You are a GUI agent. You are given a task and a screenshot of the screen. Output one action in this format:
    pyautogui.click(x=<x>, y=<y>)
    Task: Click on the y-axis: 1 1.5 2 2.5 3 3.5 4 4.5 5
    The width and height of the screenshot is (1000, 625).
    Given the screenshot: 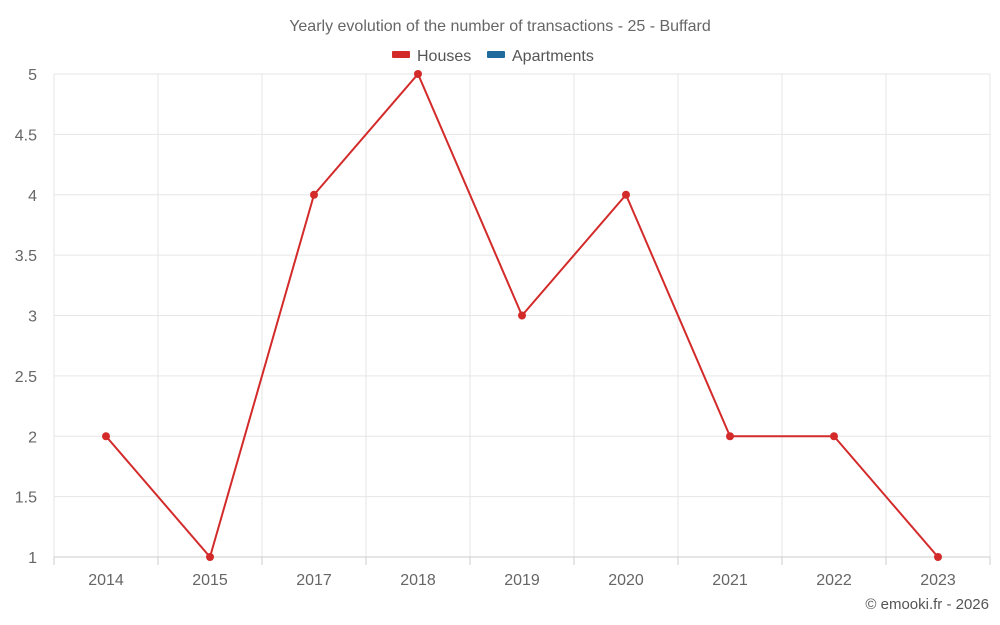 What is the action you would take?
    pyautogui.click(x=26, y=317)
    